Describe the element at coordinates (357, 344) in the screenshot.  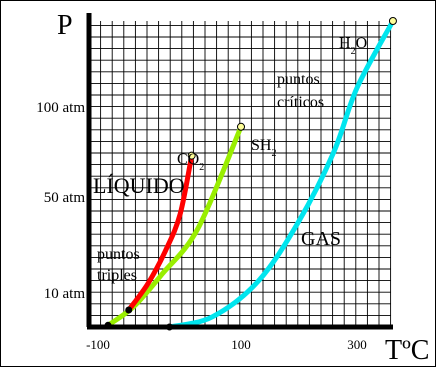
I see `x-tick-label: 300` at that location.